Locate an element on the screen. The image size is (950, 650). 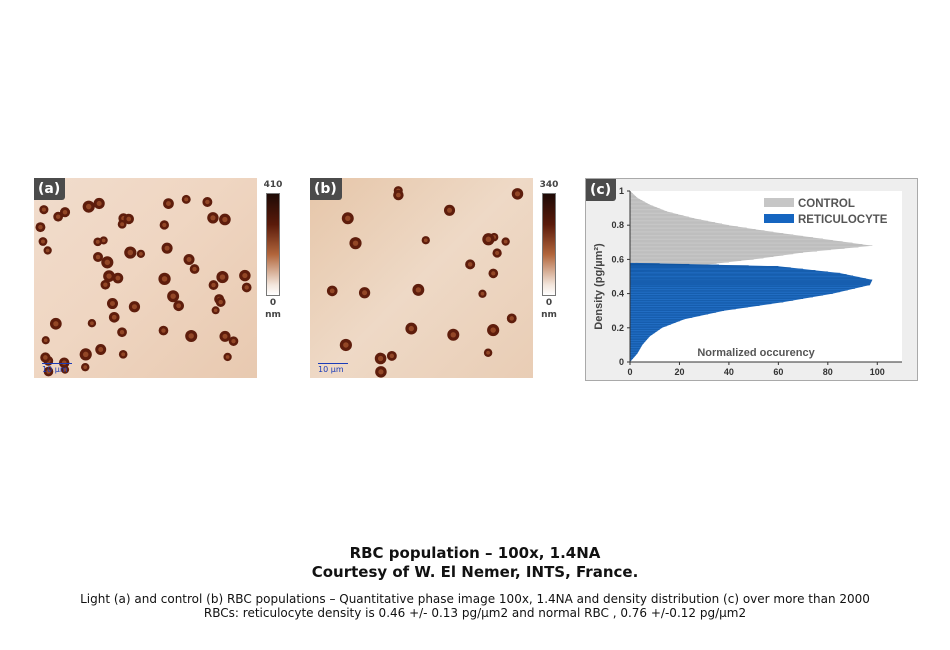
y-tick-label: 0.6 is located at coordinates (617, 259).